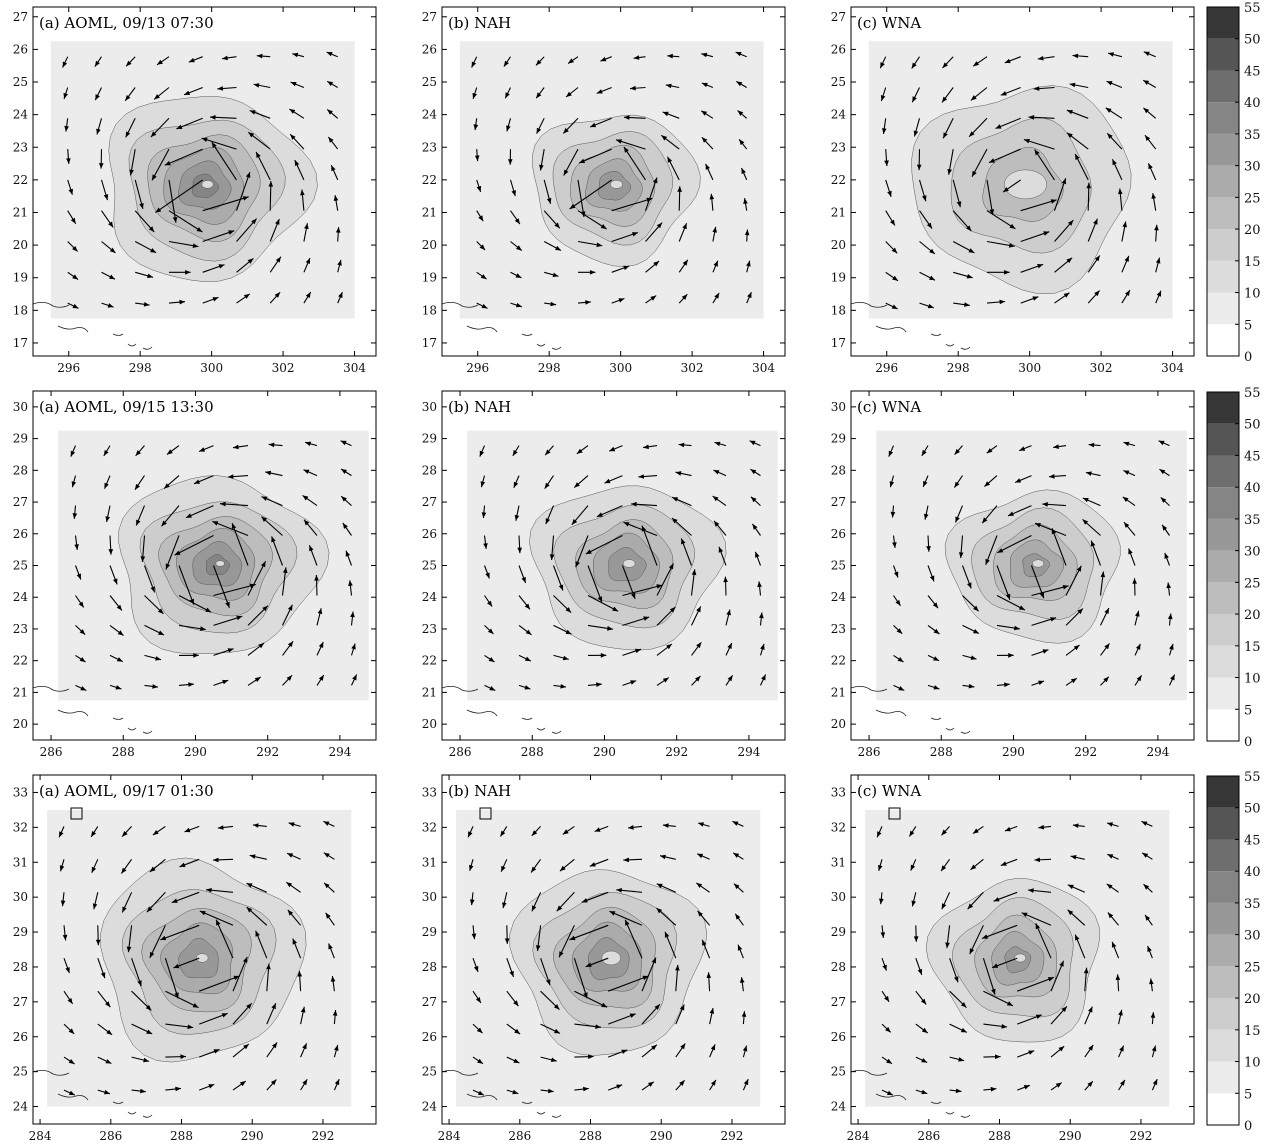 Image resolution: width=1268 pixels, height=1143 pixels. I want to click on y-tick-label: 33, so click(20, 792).